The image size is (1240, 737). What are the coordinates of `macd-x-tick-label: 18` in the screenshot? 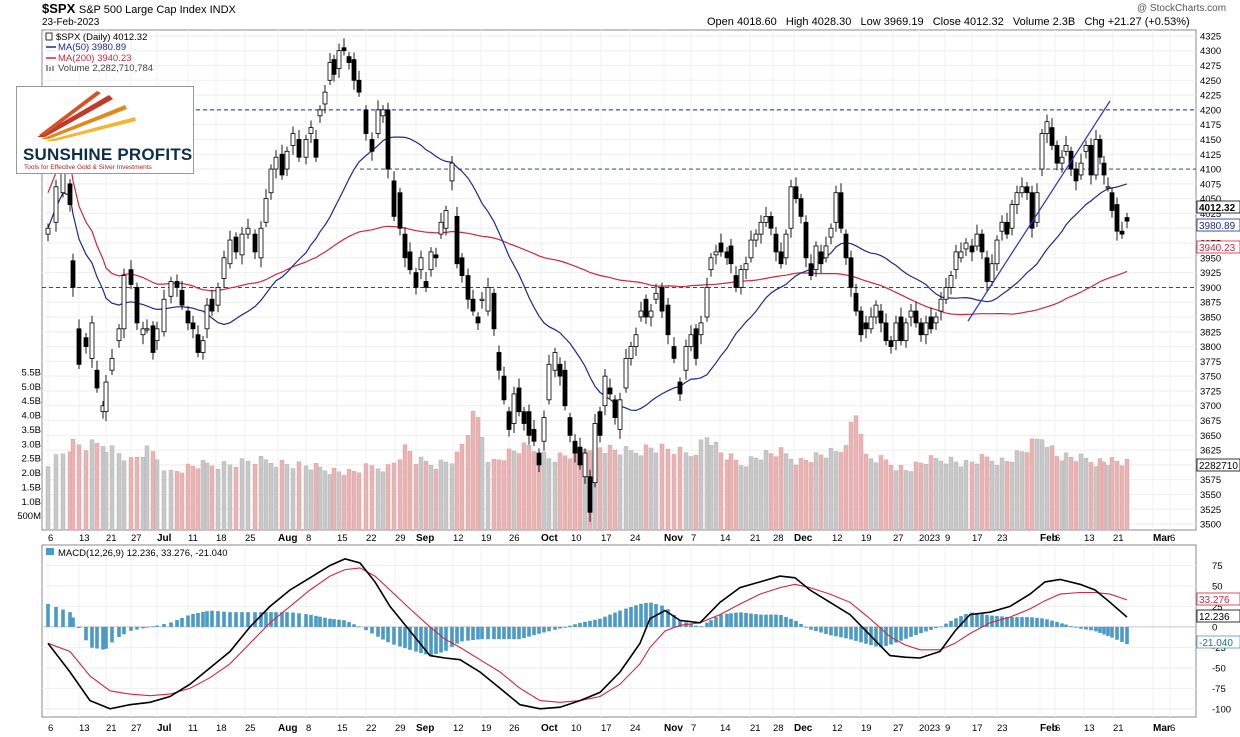 It's located at (221, 728).